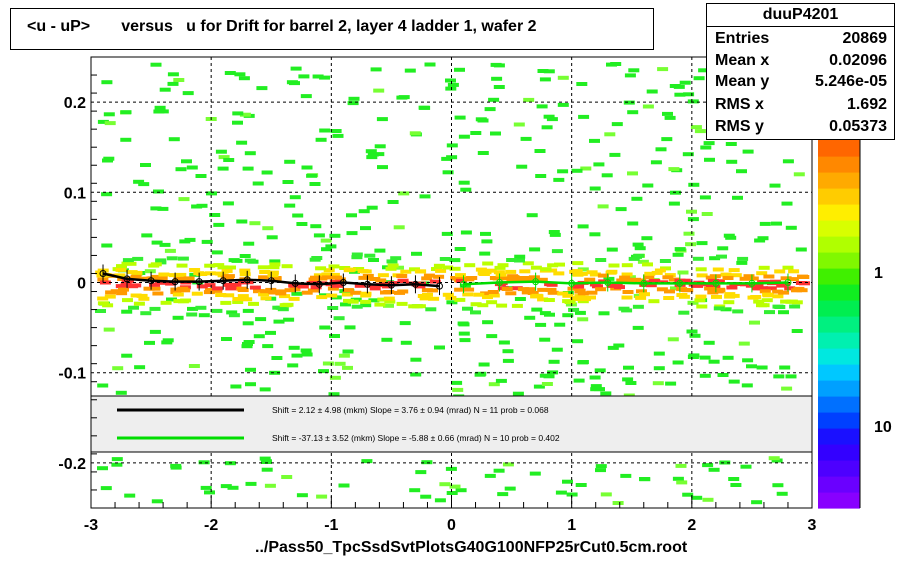 This screenshot has height=565, width=904. What do you see at coordinates (850, 81) in the screenshot?
I see `stats-value: 5.246e-05` at bounding box center [850, 81].